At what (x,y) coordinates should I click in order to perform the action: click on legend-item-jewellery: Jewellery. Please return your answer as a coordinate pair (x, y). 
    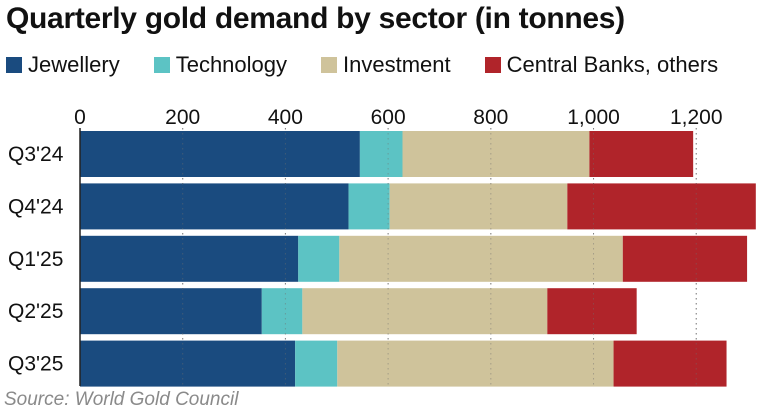
    Looking at the image, I should click on (63, 65).